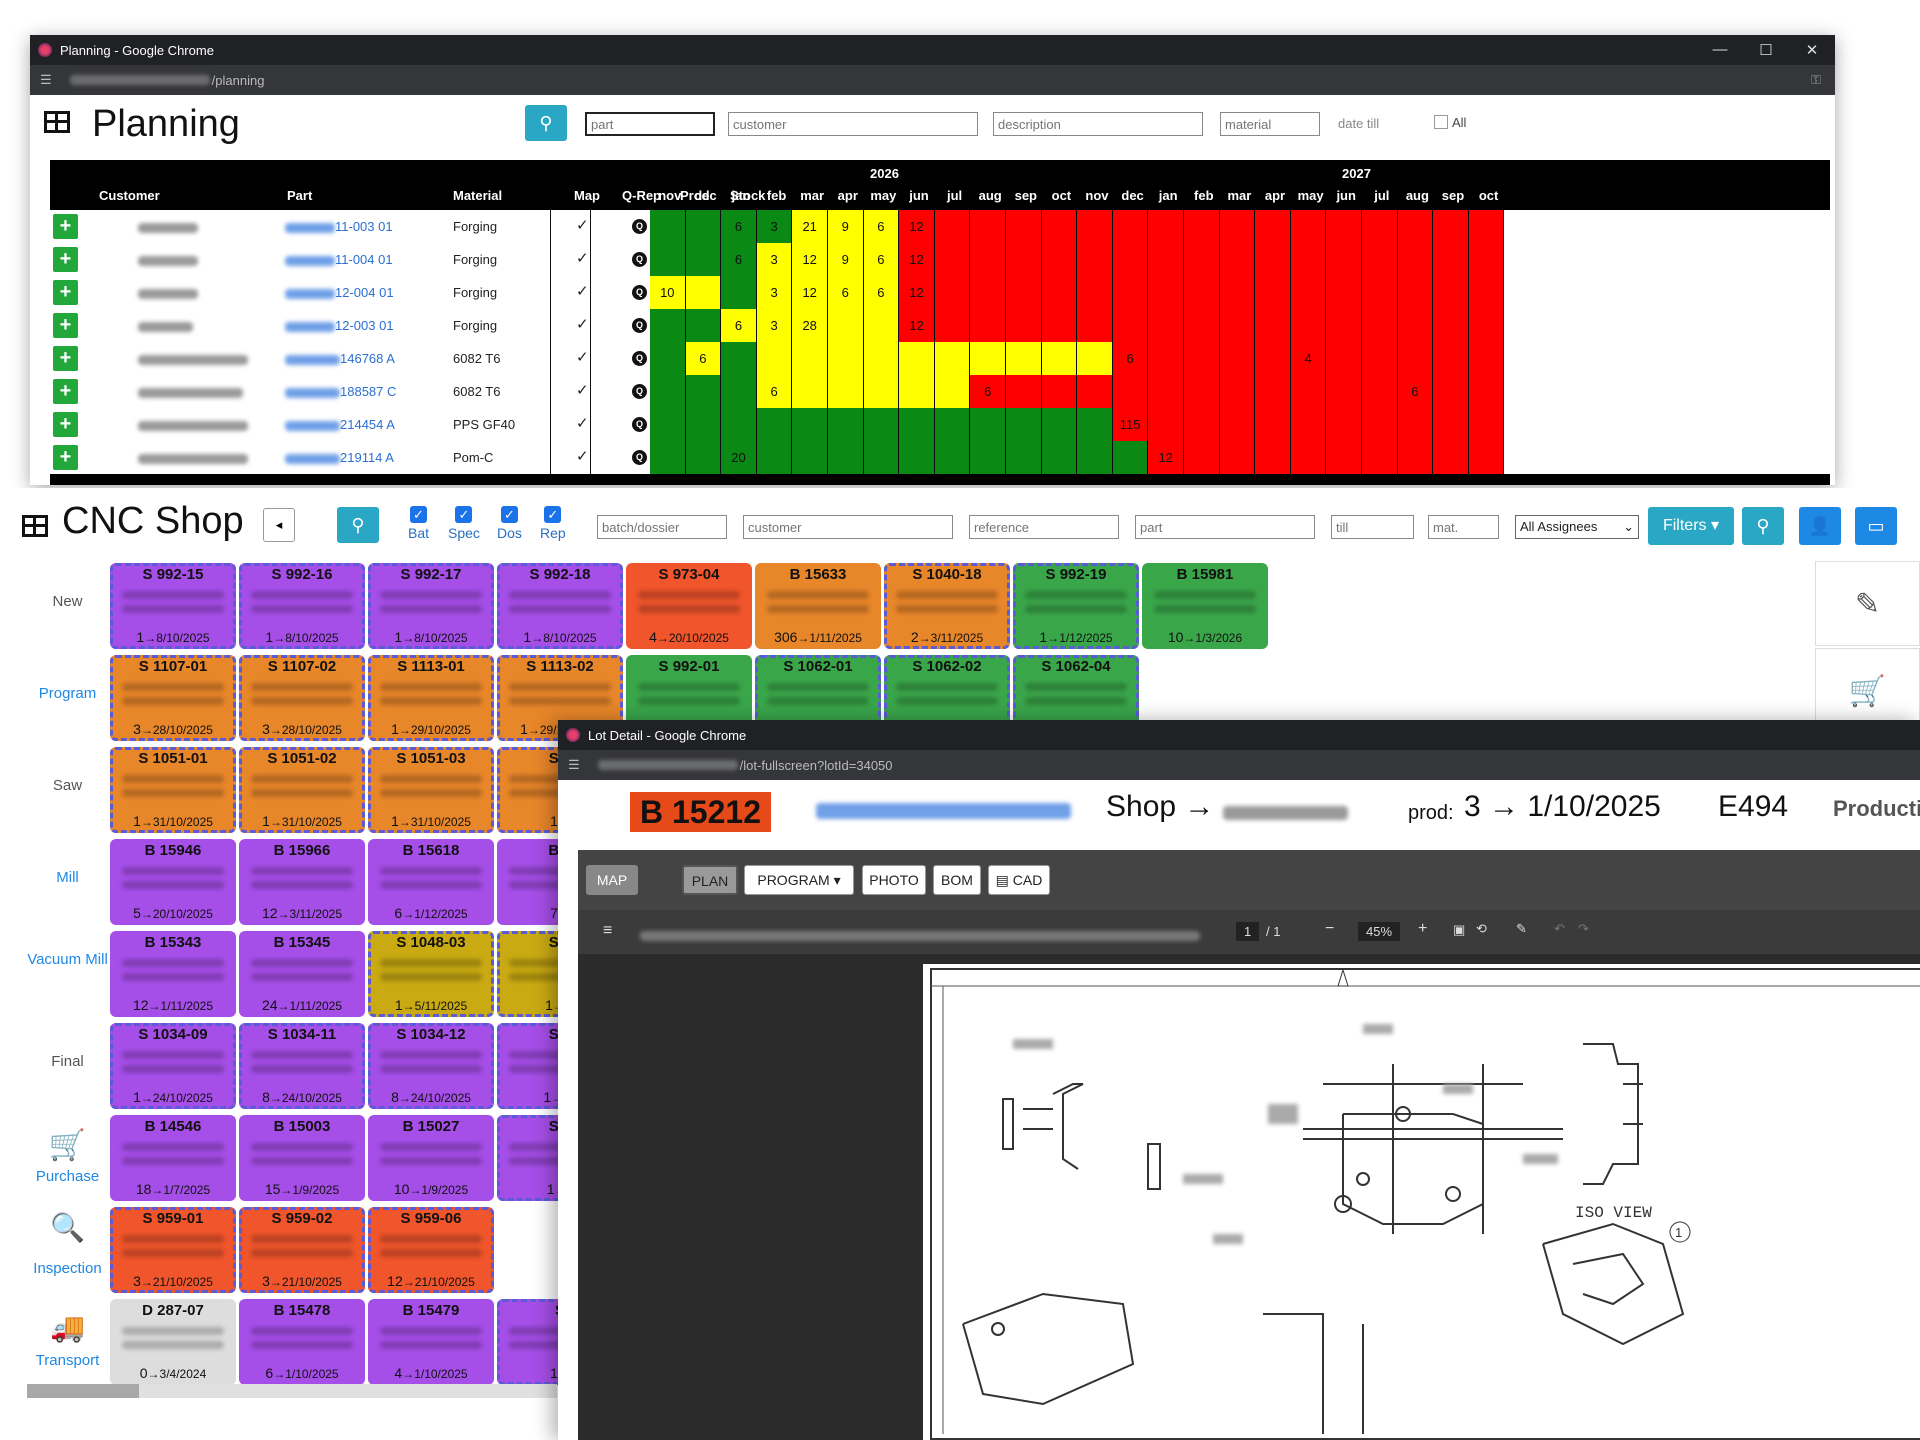  I want to click on transport-icon: 🚚, so click(67, 1327).